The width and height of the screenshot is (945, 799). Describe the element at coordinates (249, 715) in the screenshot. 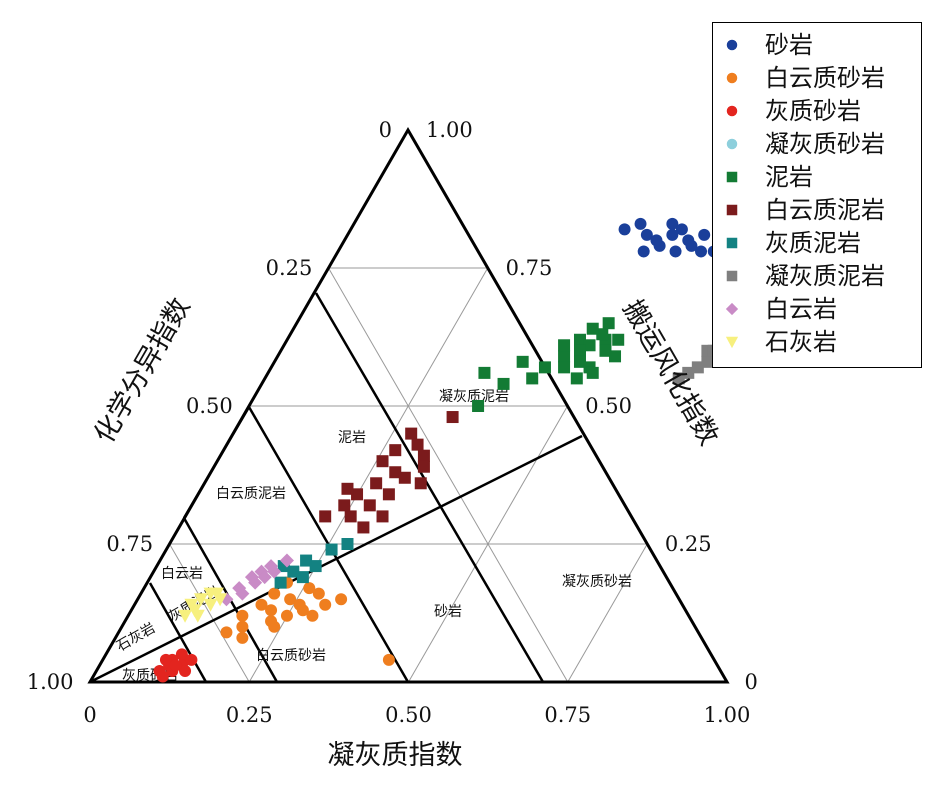

I see `bottom-tick-1: 0.25` at that location.